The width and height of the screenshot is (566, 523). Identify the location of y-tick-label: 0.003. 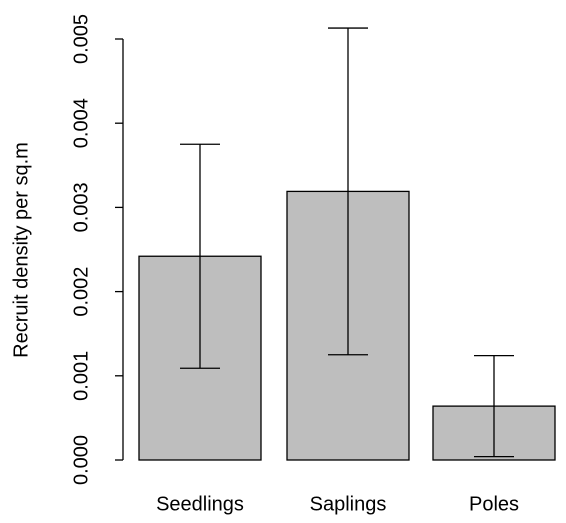
(81, 207).